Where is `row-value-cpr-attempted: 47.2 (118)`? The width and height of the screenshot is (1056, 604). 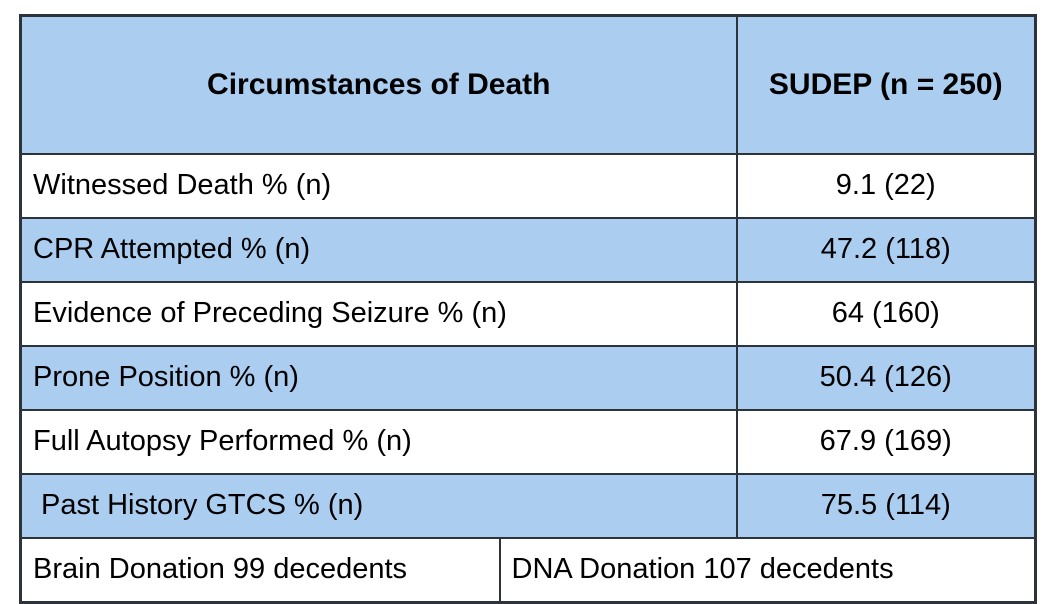
row-value-cpr-attempted: 47.2 (118) is located at coordinates (886, 250).